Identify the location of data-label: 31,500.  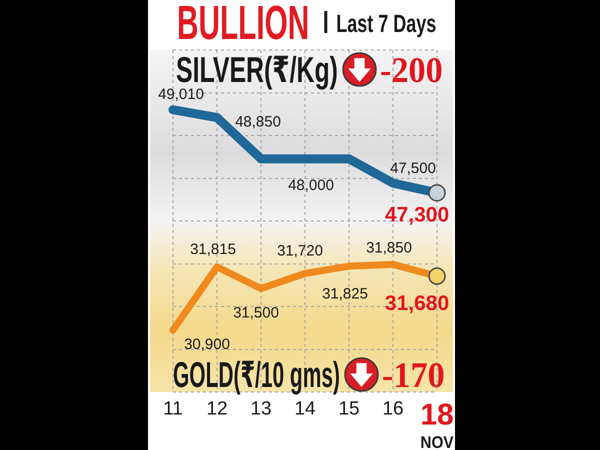
(256, 313).